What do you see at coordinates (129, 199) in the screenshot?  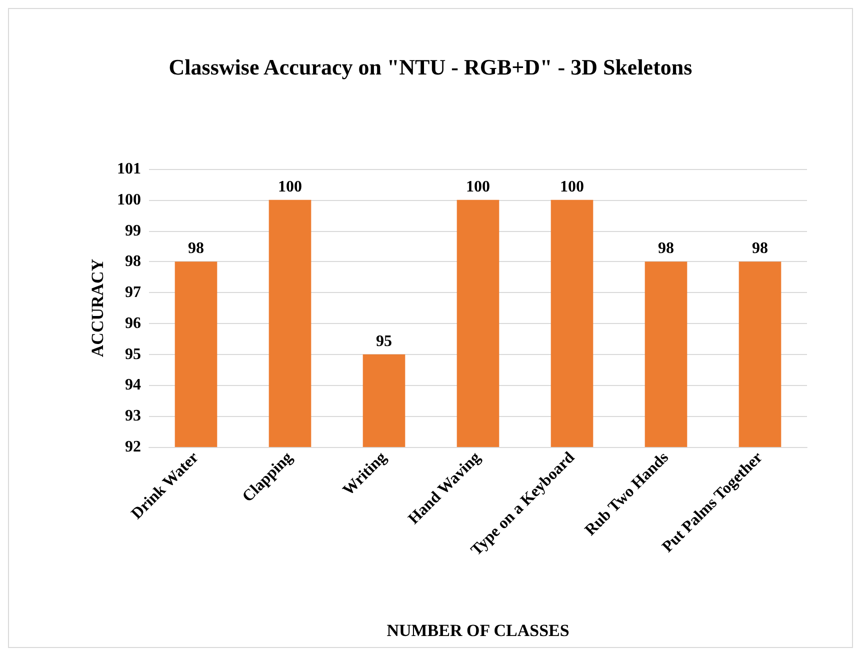 I see `y-tick-label: 100` at bounding box center [129, 199].